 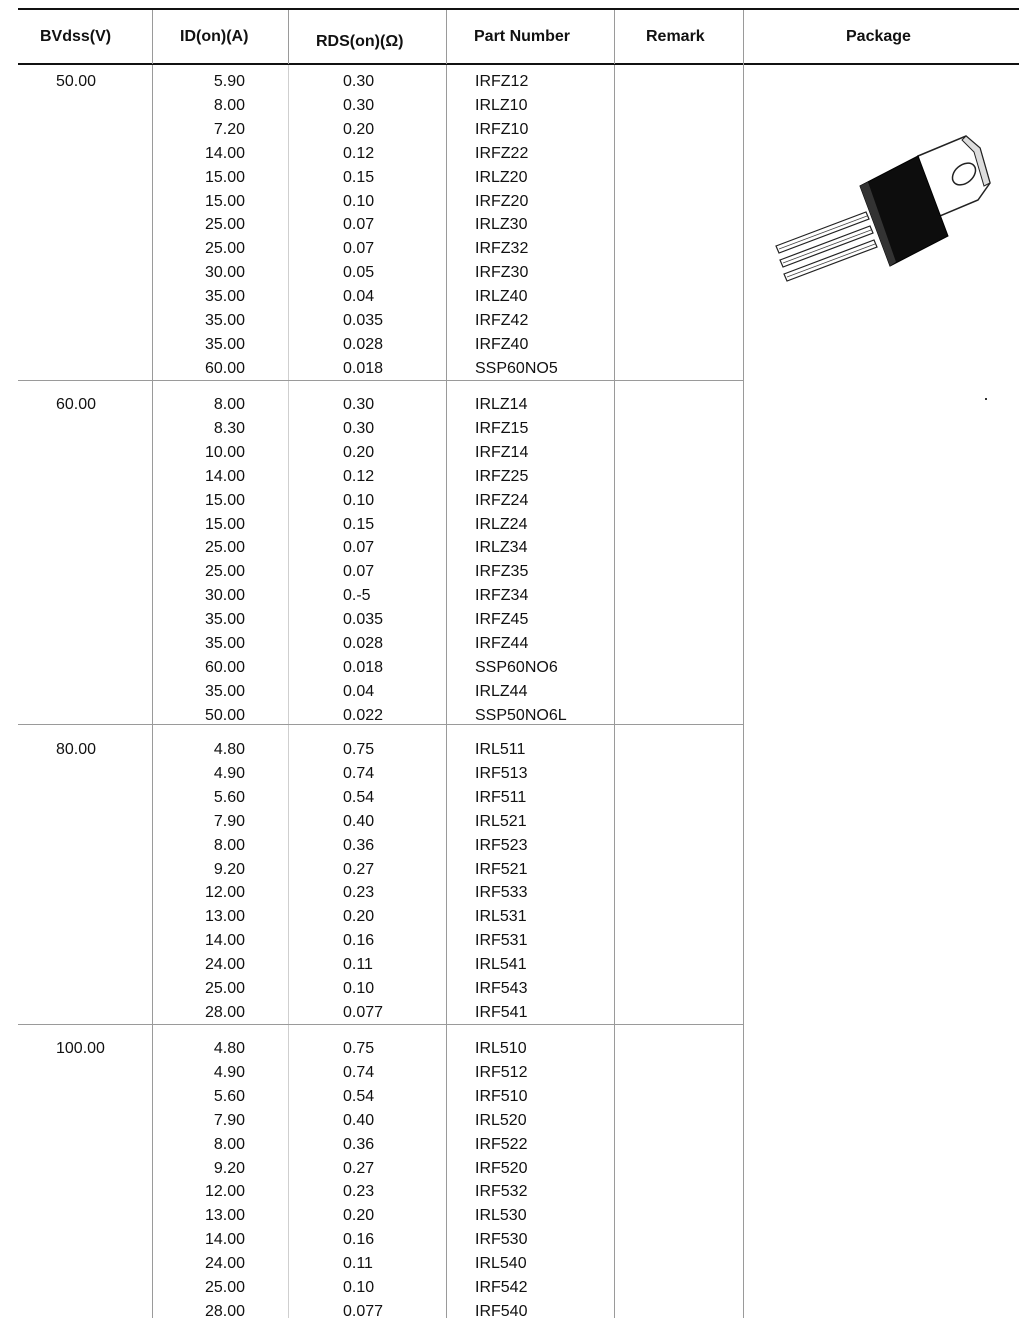 What do you see at coordinates (359, 1144) in the screenshot?
I see `rds-on-value: 0.36` at bounding box center [359, 1144].